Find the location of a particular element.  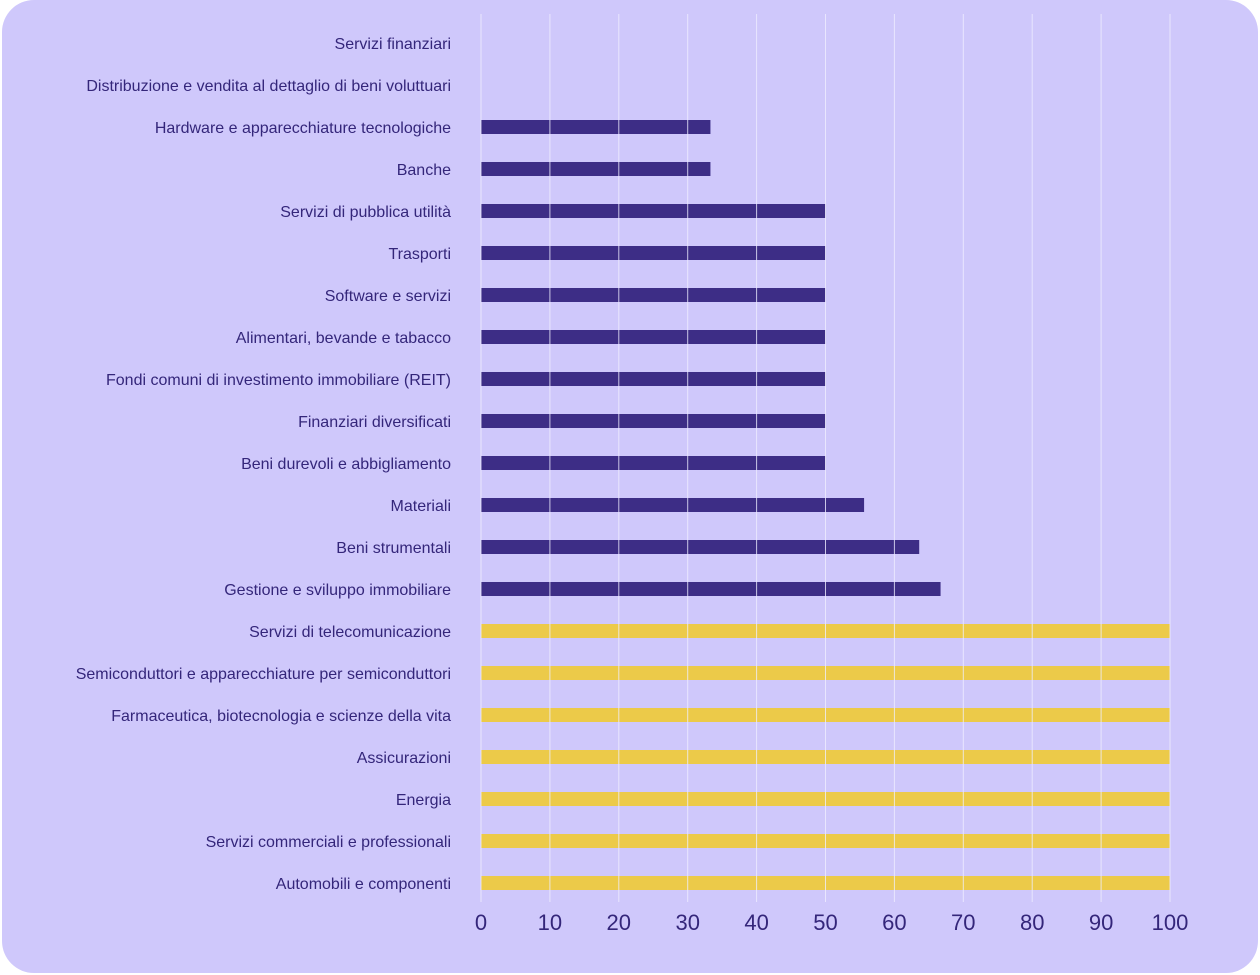

category-label: Hardware e apparecchiature tecnologiche is located at coordinates (303, 128).